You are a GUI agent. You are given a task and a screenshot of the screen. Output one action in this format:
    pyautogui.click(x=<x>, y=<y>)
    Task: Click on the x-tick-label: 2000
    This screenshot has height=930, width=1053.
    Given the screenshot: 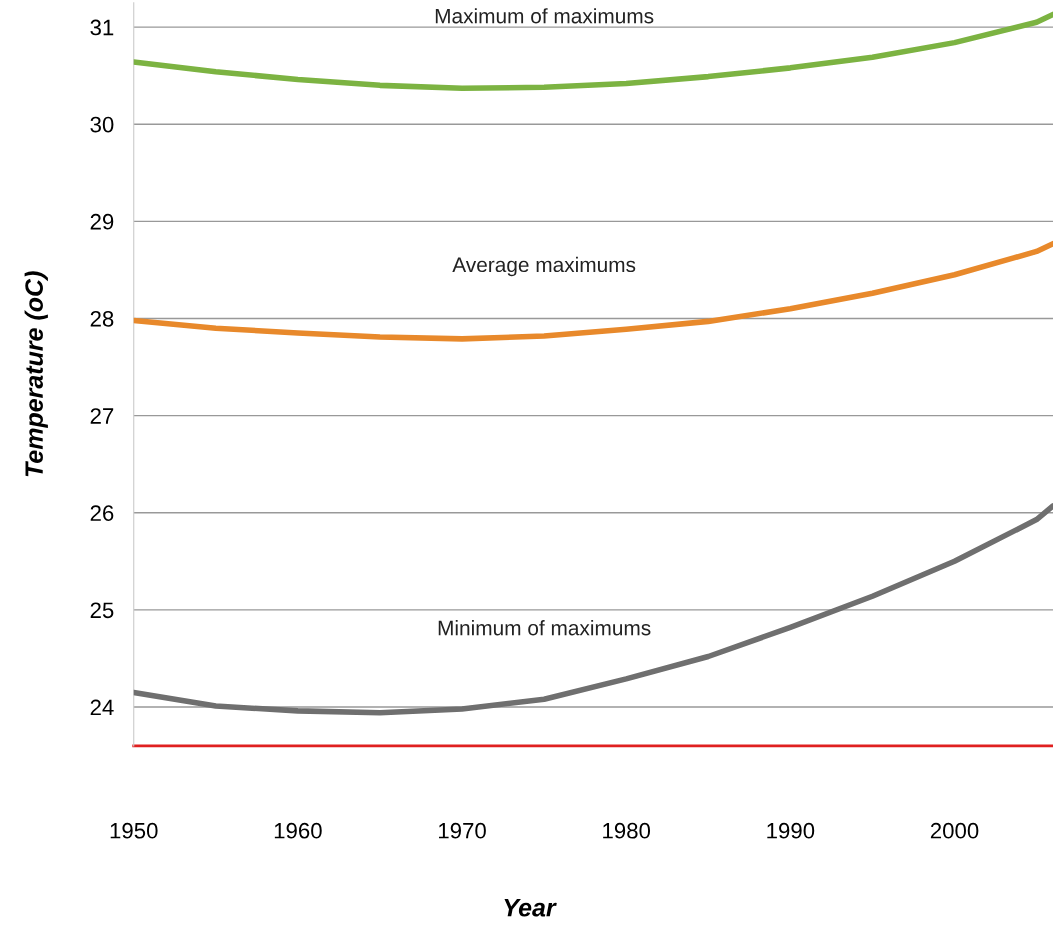 What is the action you would take?
    pyautogui.click(x=954, y=830)
    